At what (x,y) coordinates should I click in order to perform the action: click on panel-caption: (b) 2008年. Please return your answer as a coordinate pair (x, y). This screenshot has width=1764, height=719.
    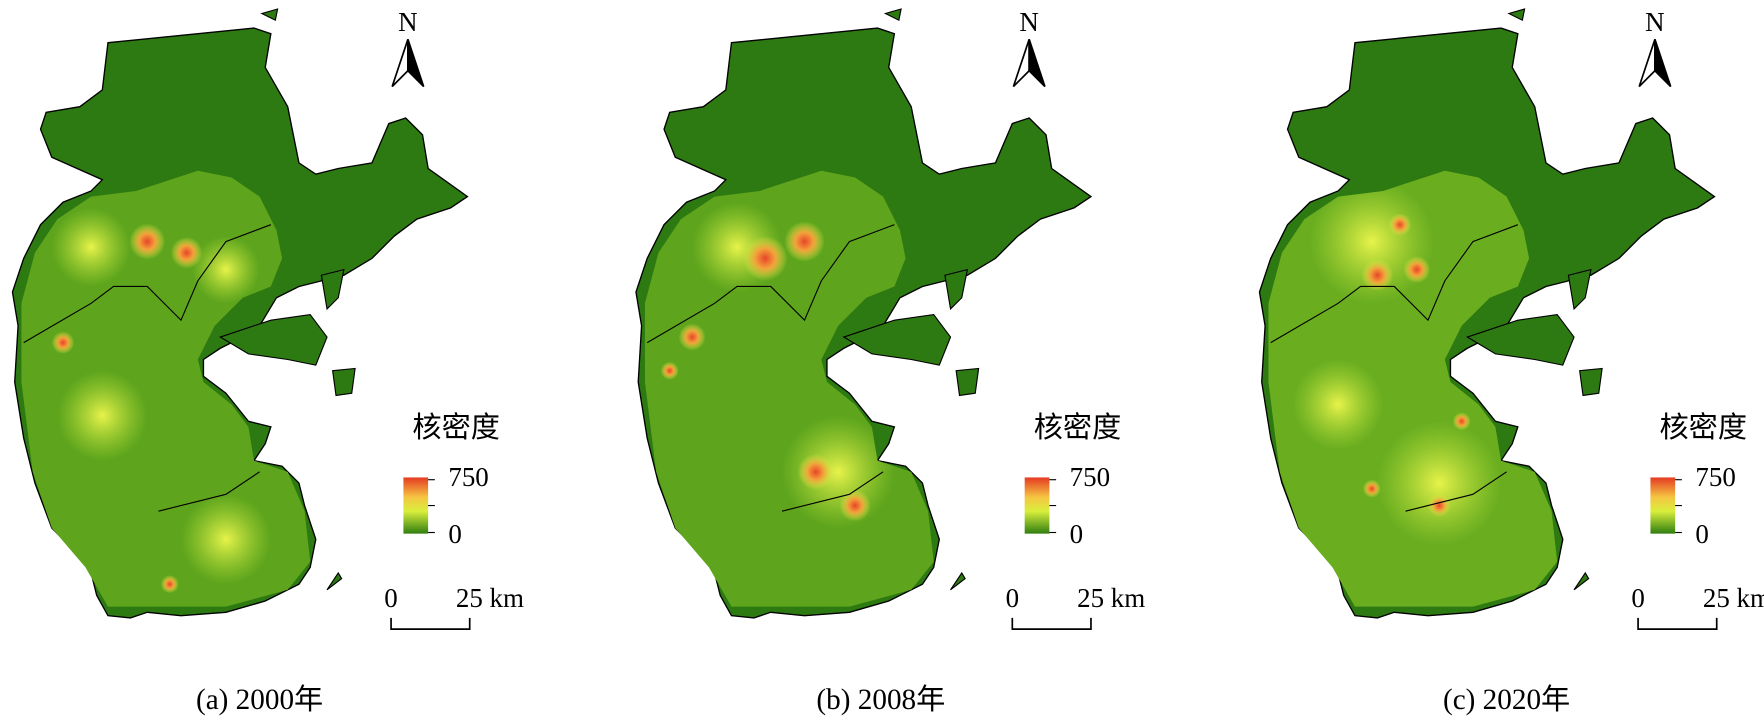
    Looking at the image, I should click on (880, 699).